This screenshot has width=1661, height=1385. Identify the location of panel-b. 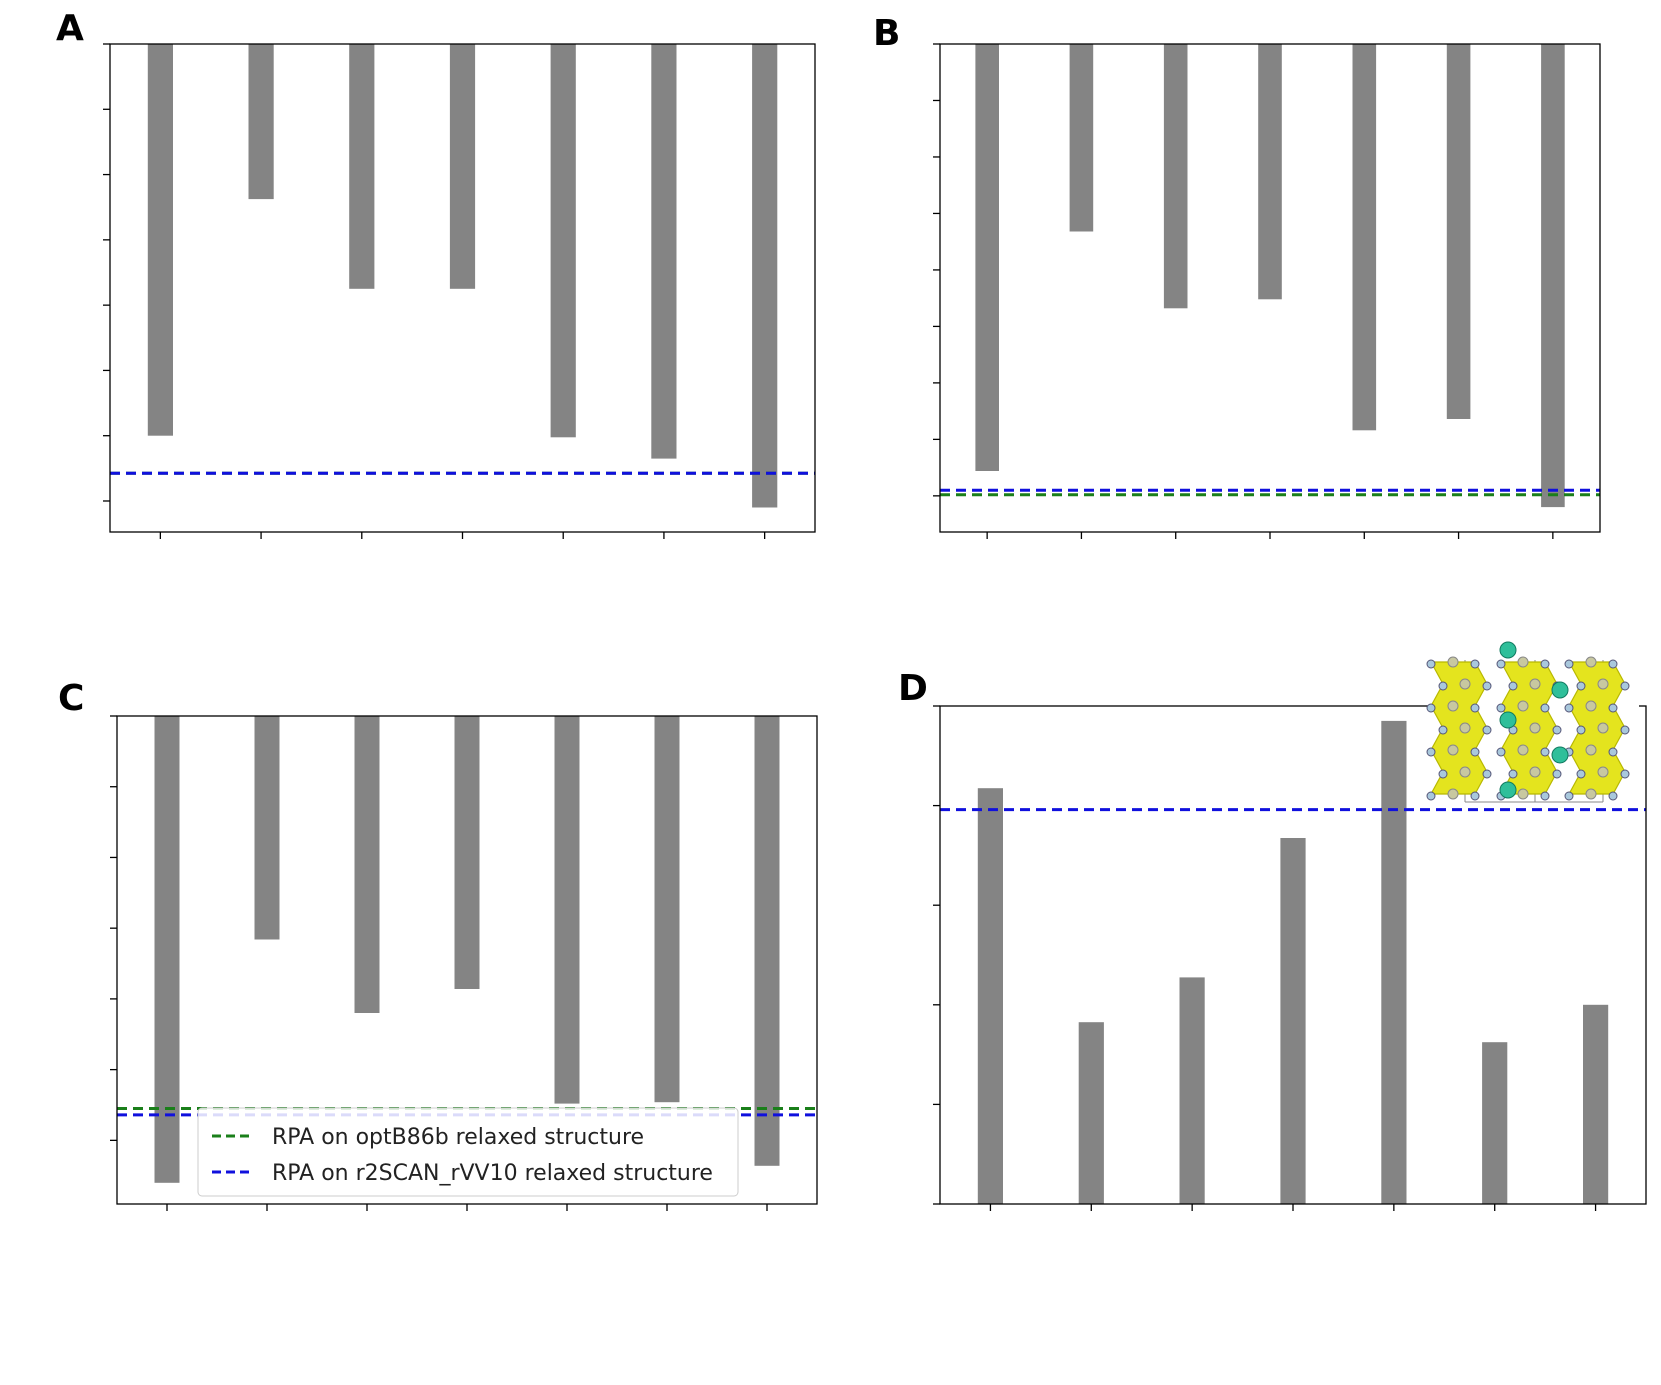
(1267, 291).